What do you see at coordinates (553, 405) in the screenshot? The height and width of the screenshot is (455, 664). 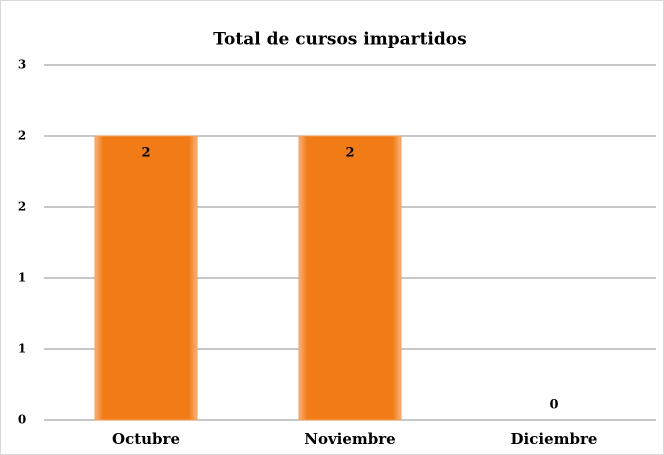 I see `data-label: 0` at bounding box center [553, 405].